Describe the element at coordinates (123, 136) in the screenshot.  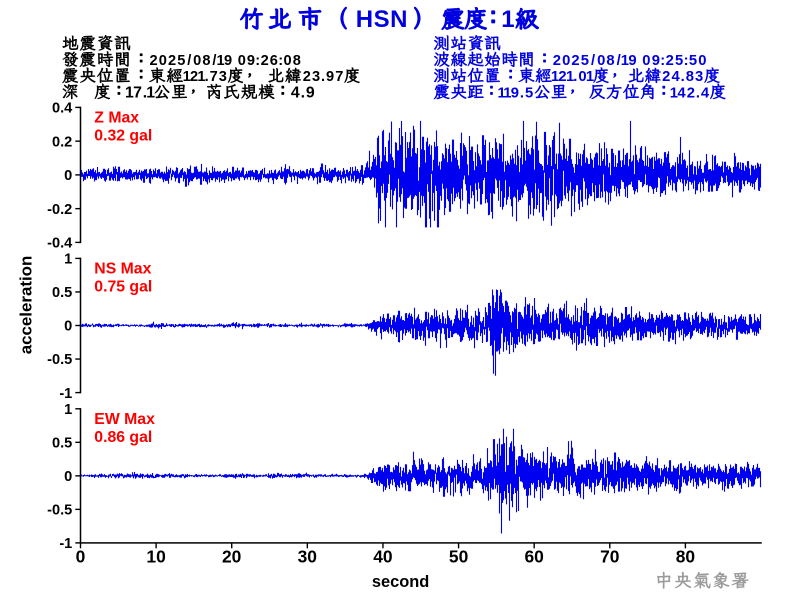
I see `svg-text: 0.32 gal` at that location.